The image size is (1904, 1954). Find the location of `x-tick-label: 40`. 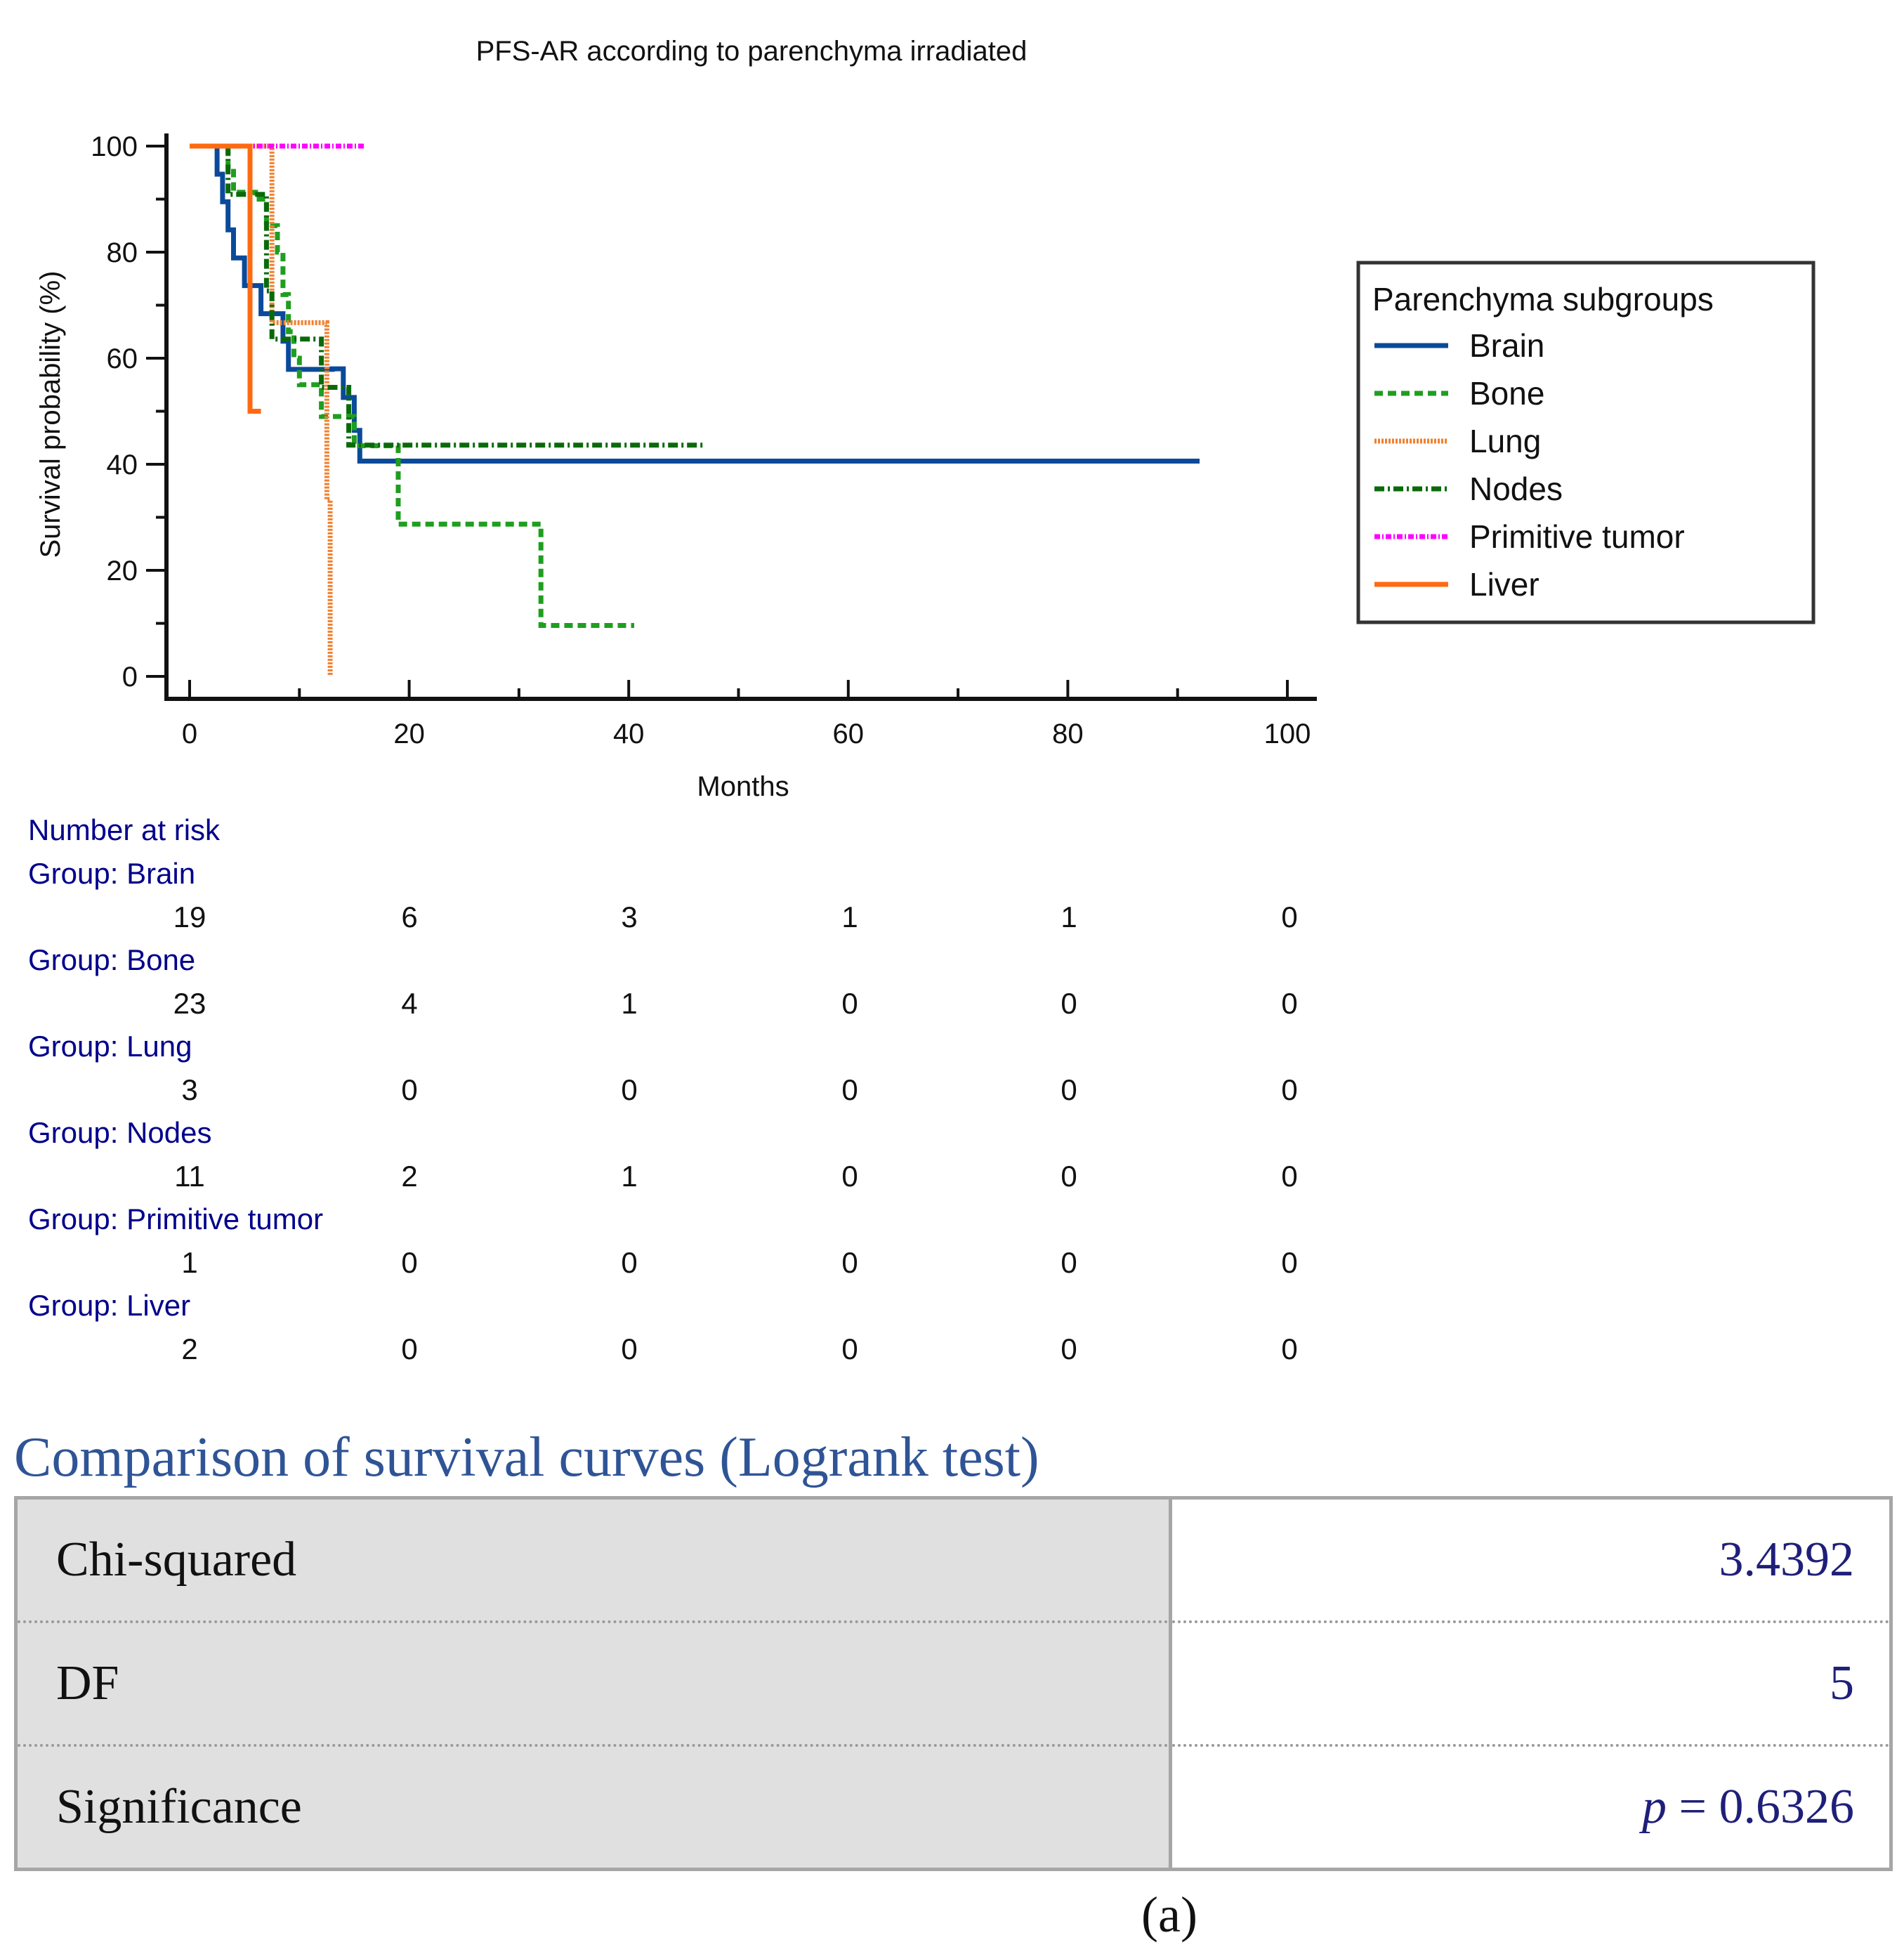

x-tick-label: 40 is located at coordinates (629, 734).